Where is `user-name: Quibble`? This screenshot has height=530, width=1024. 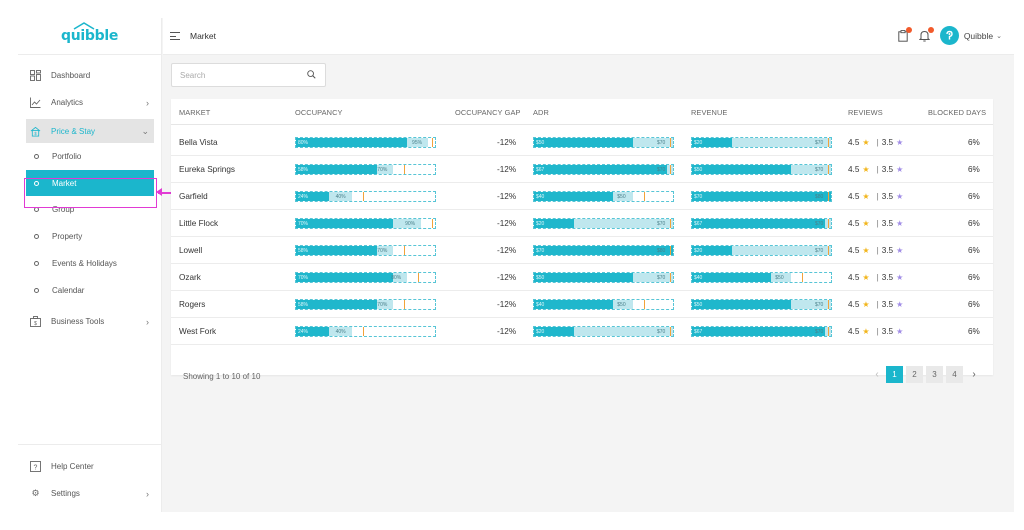
user-name: Quibble is located at coordinates (978, 35).